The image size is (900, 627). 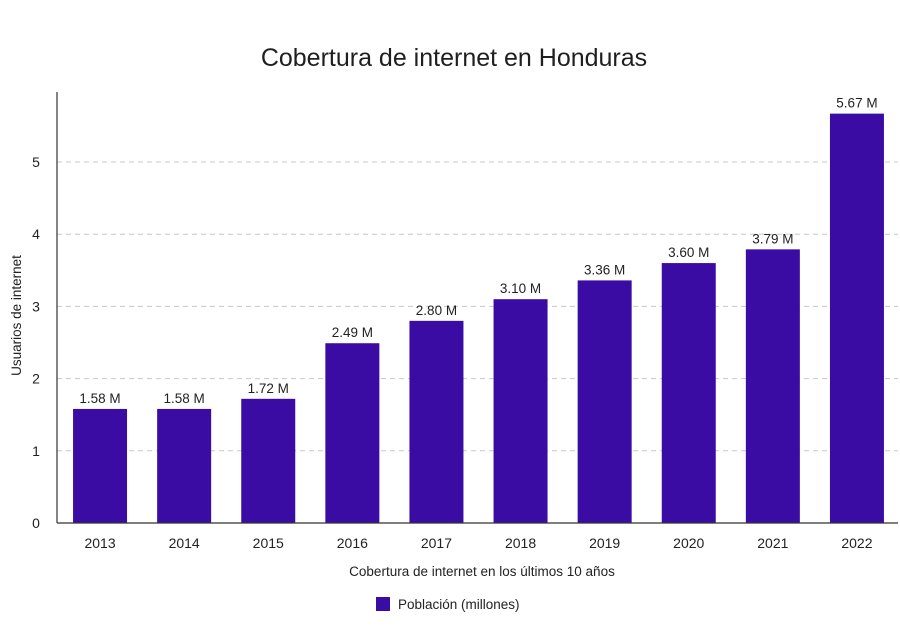 I want to click on x-tick-label: 2019, so click(x=604, y=543).